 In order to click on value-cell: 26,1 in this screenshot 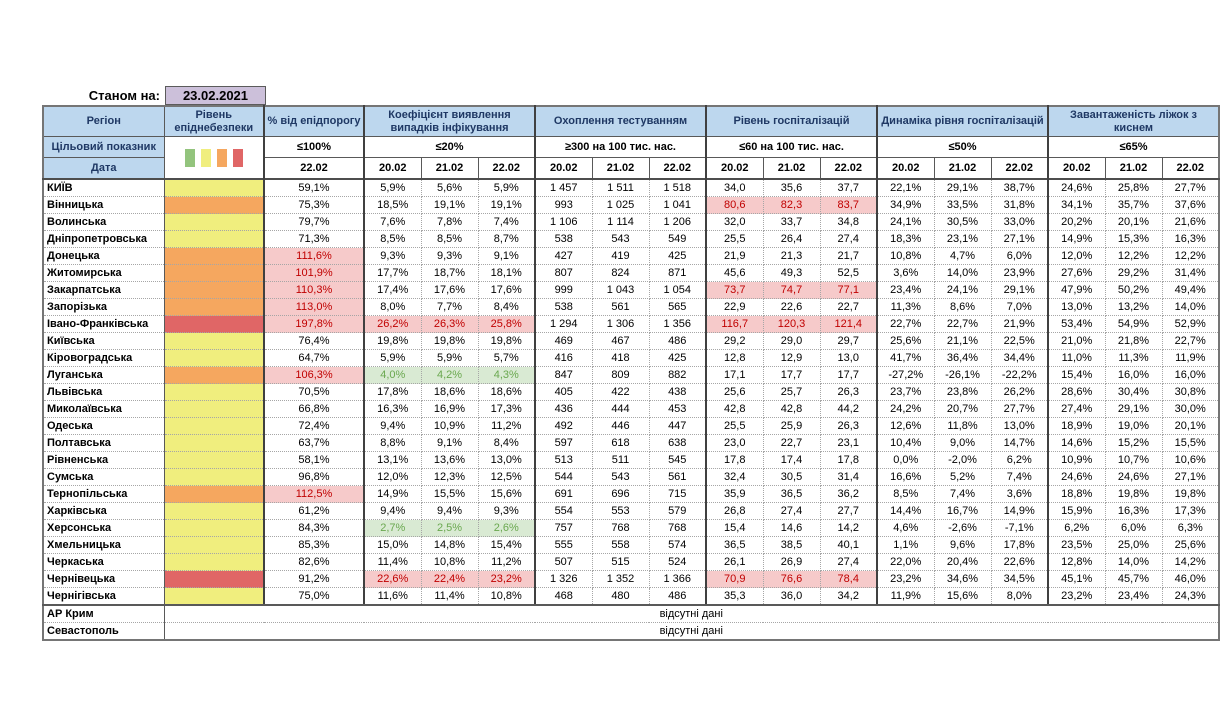, I will do `click(734, 562)`.